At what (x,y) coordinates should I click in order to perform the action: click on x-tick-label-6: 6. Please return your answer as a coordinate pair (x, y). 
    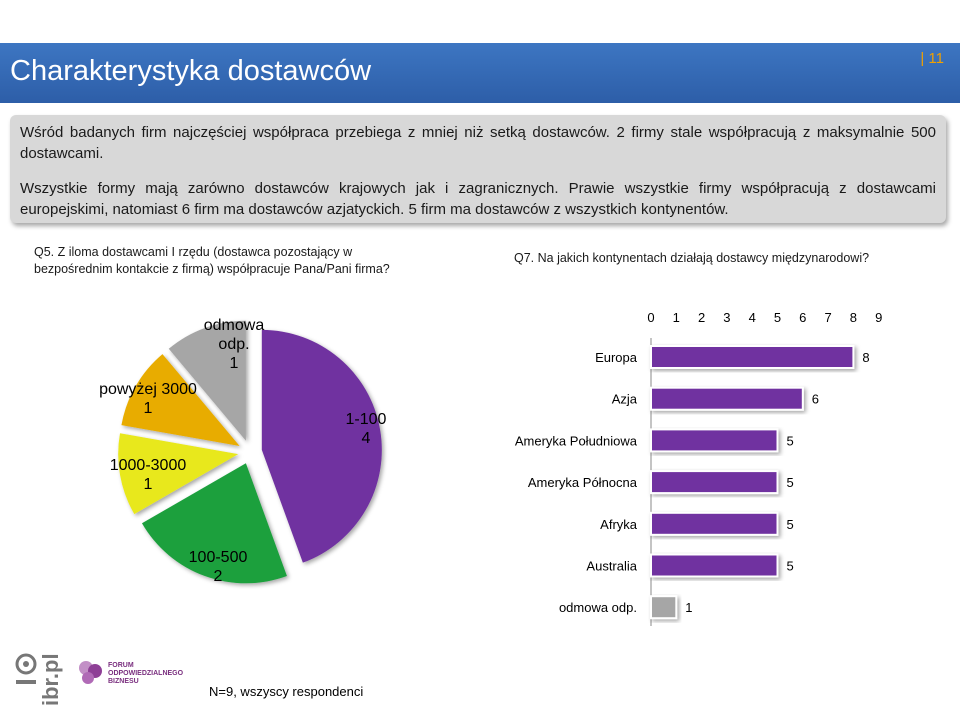
    Looking at the image, I should click on (802, 317).